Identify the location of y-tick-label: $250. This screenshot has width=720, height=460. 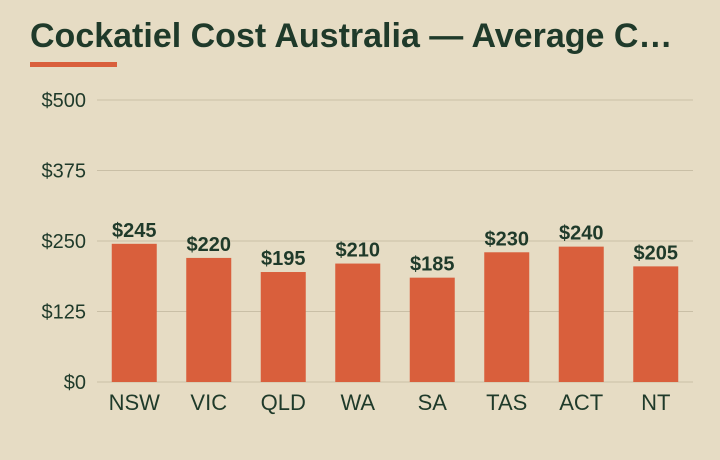
(64, 242).